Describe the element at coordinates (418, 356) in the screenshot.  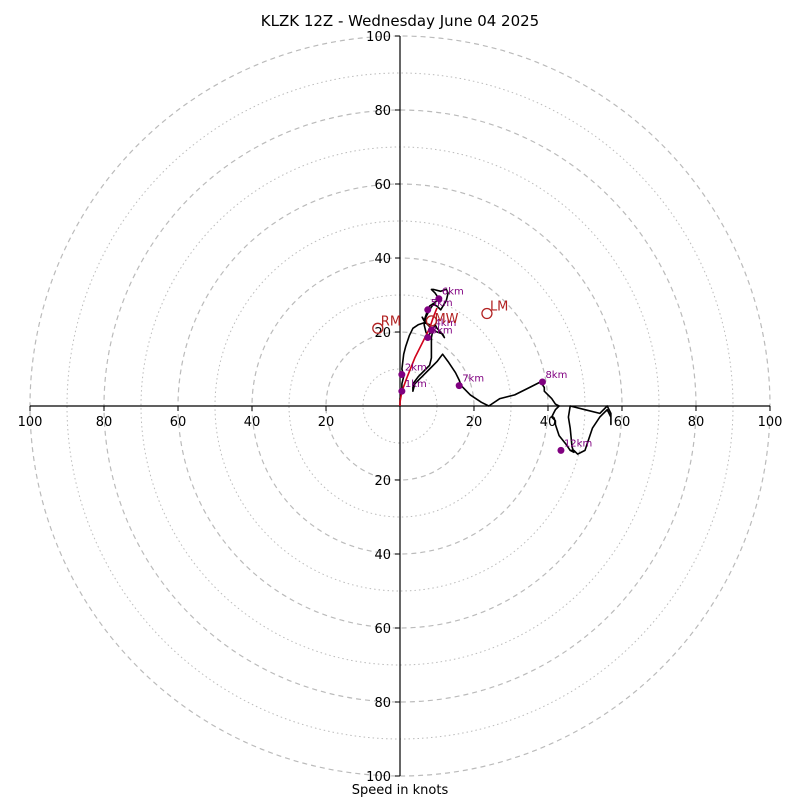
I see `low-level-hodograph-line` at that location.